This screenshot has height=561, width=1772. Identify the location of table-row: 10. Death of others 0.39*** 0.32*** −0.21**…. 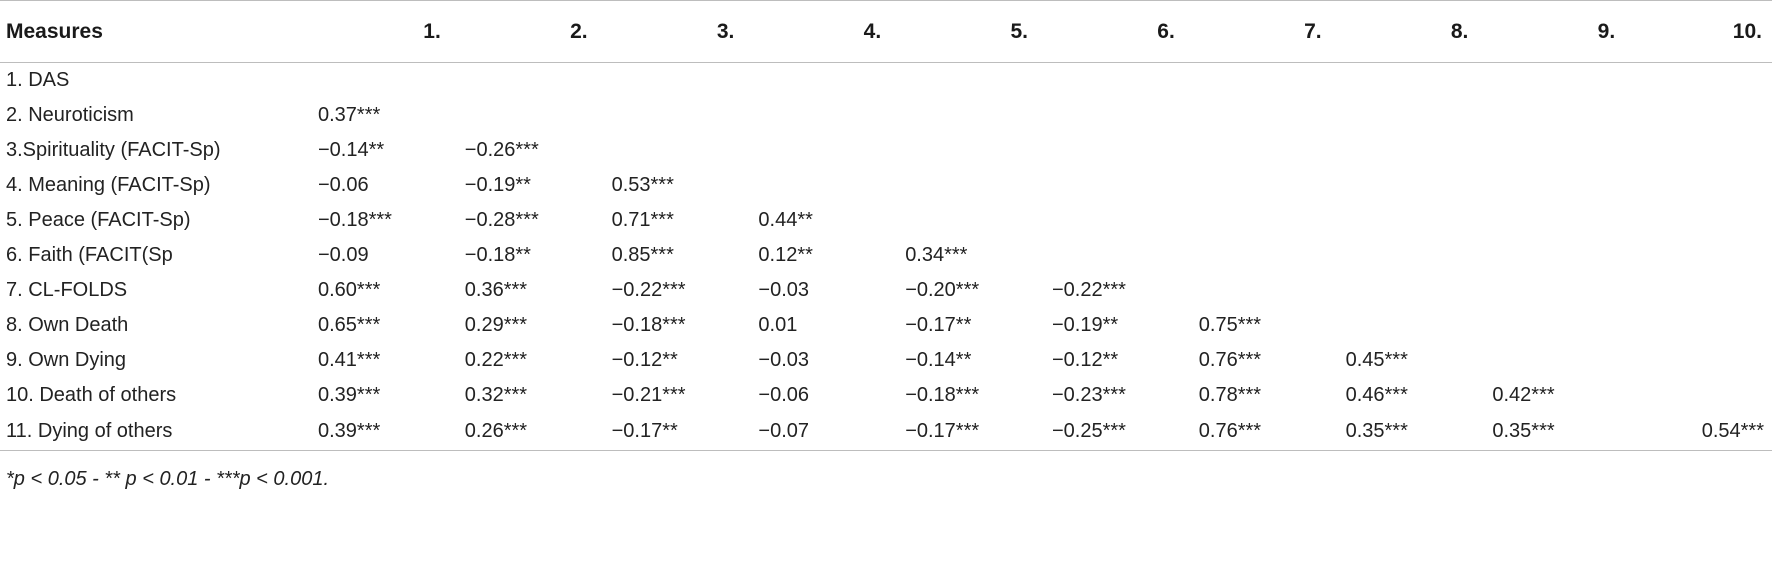
(886, 395).